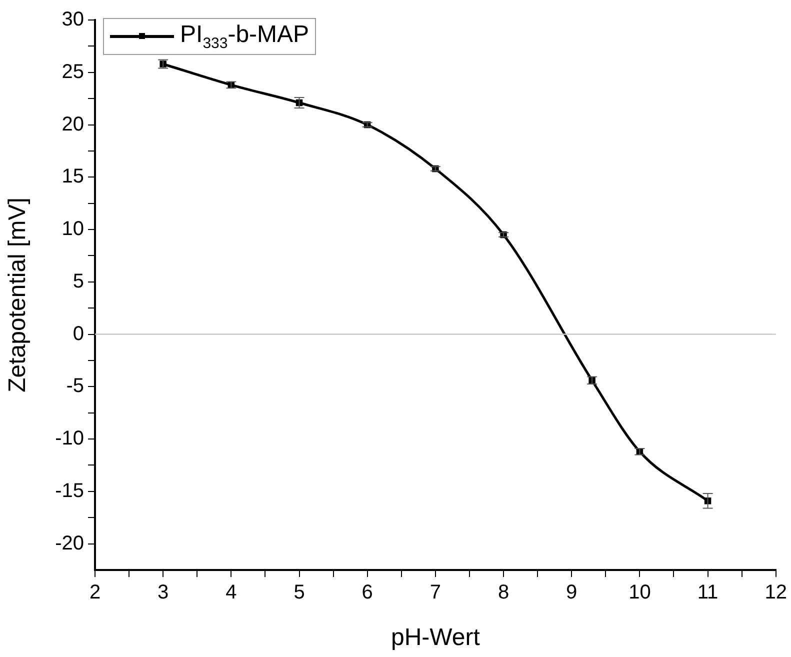  Describe the element at coordinates (69, 543) in the screenshot. I see `y-tick-label: -20` at that location.